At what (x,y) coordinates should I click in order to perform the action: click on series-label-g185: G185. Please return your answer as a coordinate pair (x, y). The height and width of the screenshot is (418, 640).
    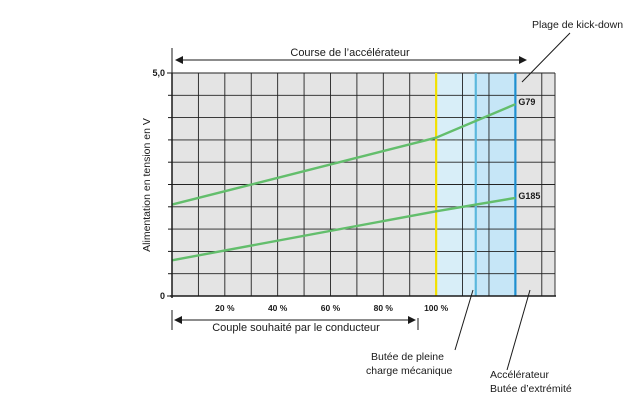
    Looking at the image, I should click on (529, 196).